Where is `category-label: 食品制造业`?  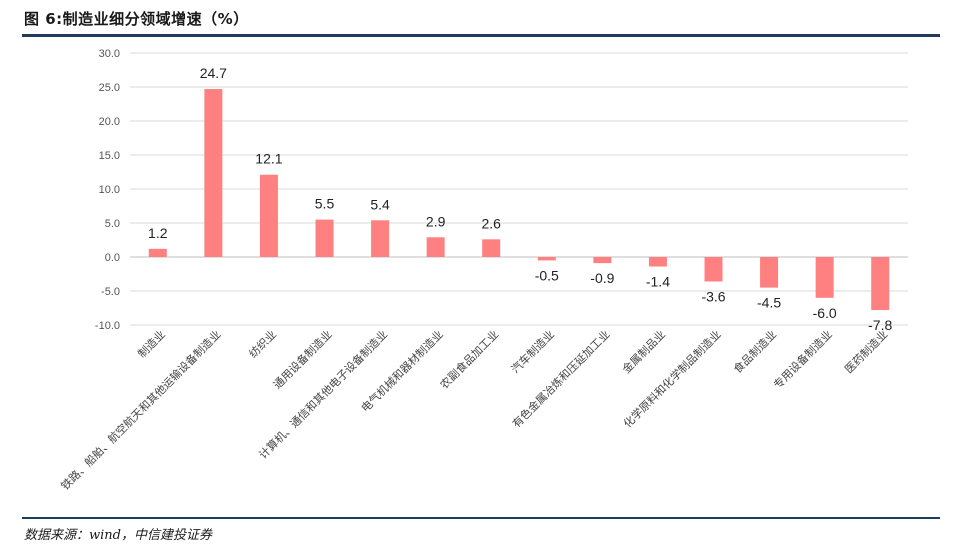 category-label: 食品制造业 is located at coordinates (754, 351).